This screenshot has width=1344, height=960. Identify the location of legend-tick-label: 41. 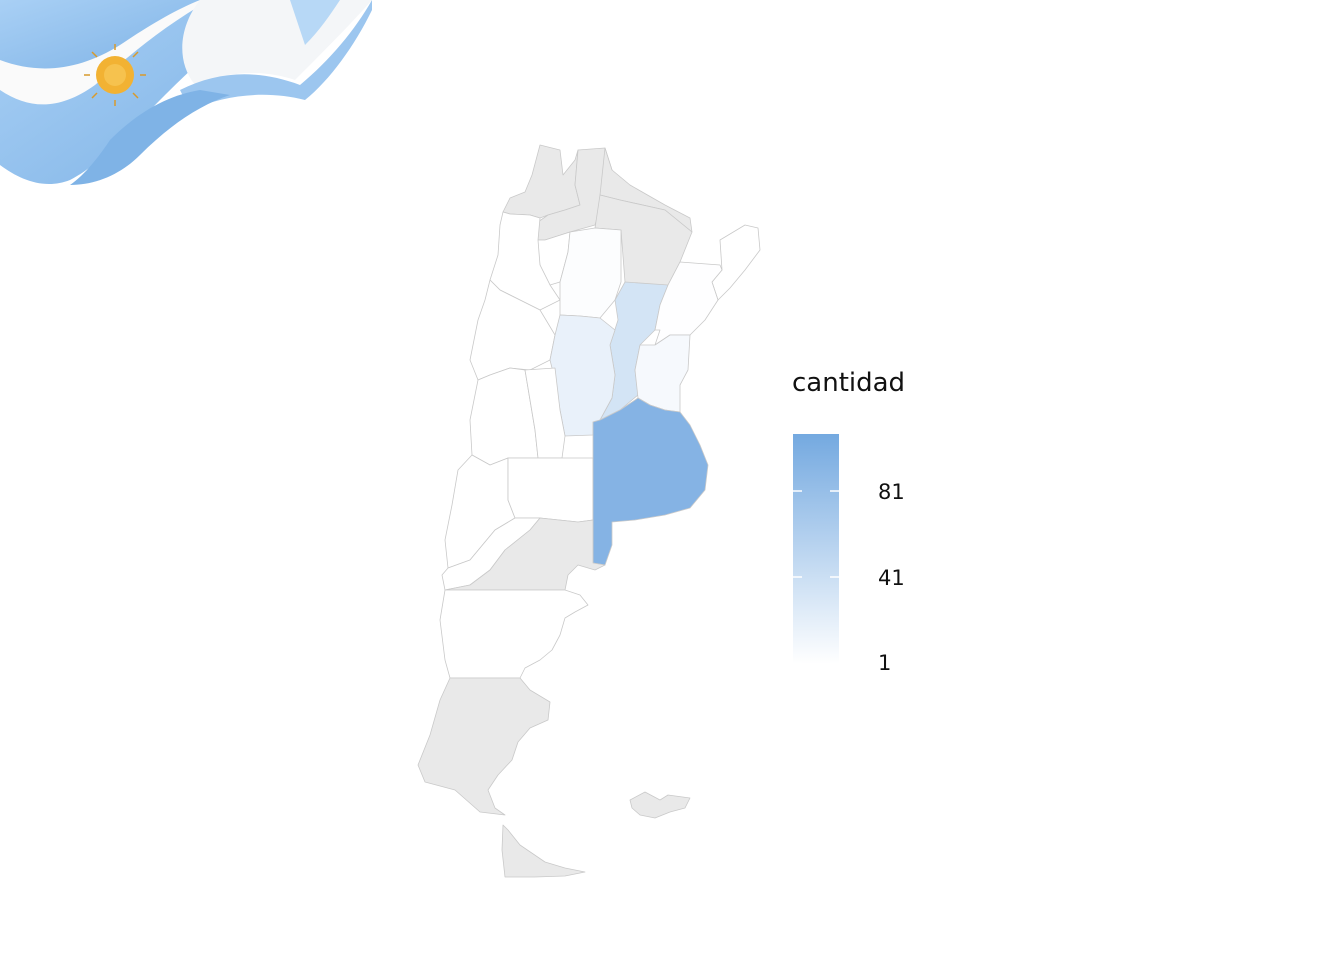
(891, 578).